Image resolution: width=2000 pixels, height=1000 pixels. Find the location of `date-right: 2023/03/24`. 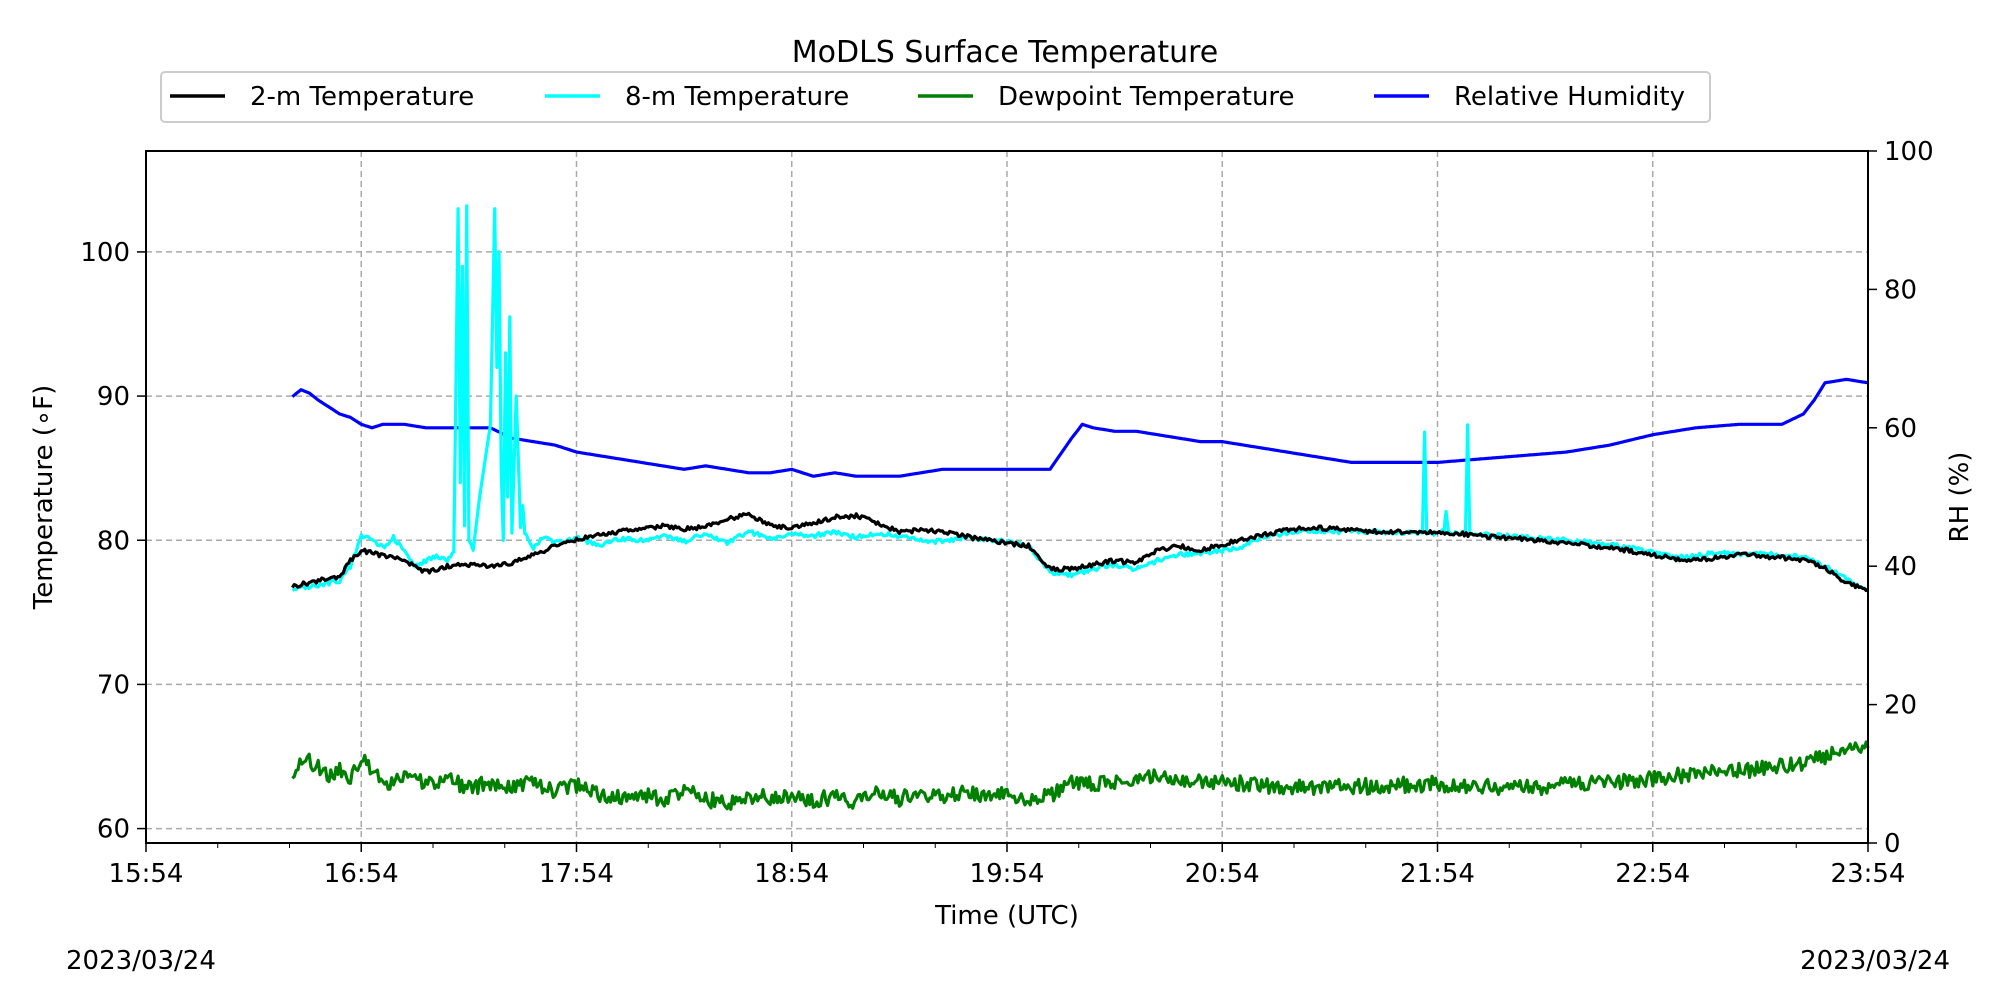

date-right: 2023/03/24 is located at coordinates (1875, 961).